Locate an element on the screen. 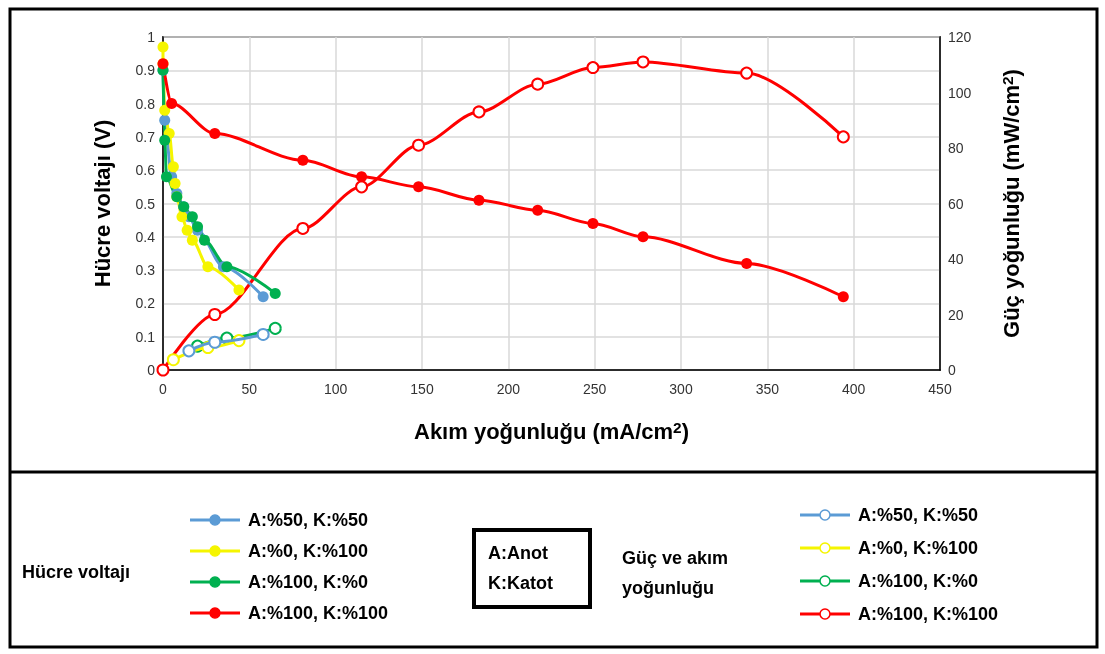 Image resolution: width=1105 pixels, height=654 pixels. y-tick-label: 0.9 is located at coordinates (145, 70).